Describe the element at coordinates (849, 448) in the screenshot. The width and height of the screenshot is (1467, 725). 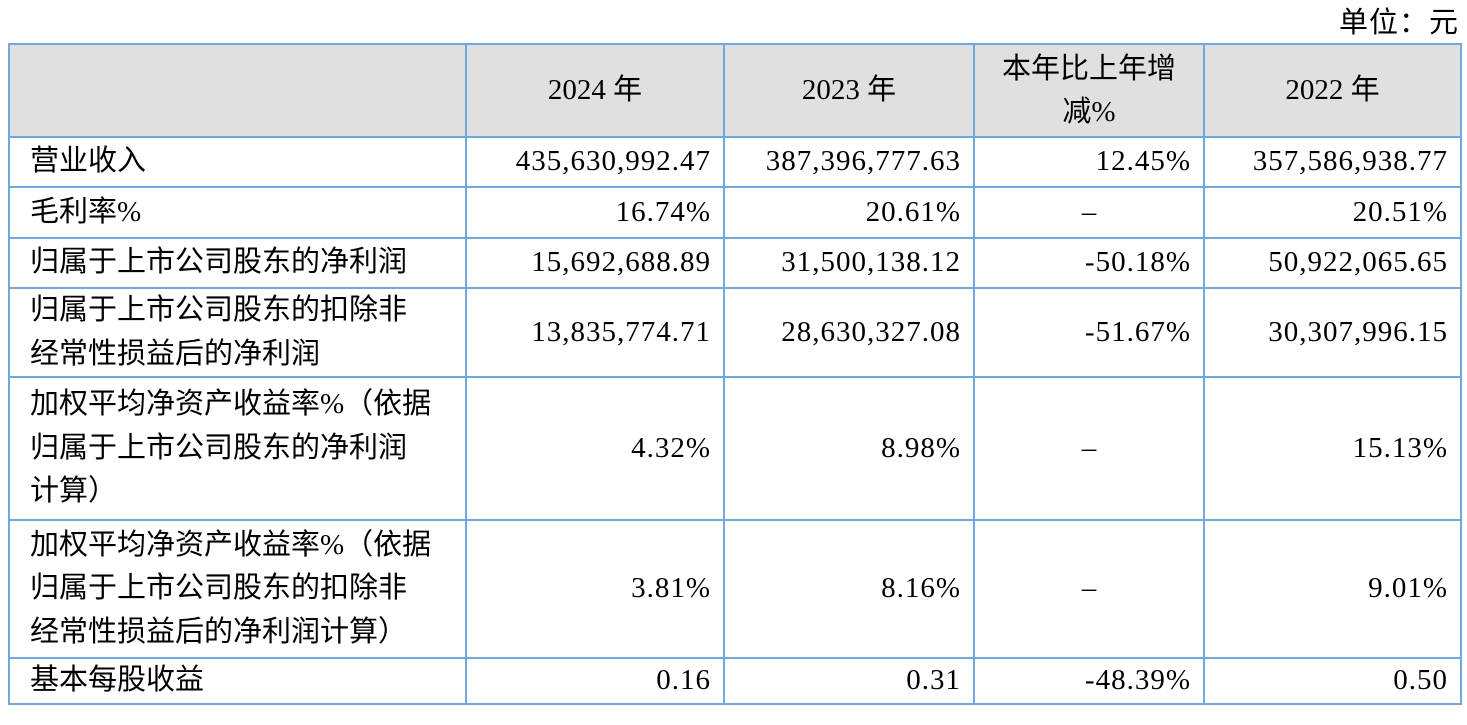
I see `cell-2023: 8.98%` at that location.